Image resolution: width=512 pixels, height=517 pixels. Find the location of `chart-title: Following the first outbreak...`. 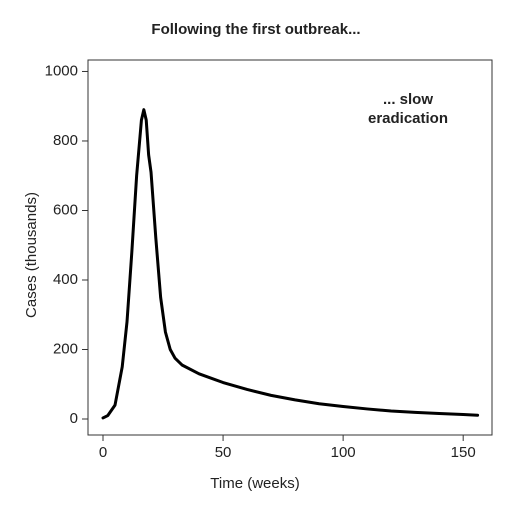

chart-title: Following the first outbreak... is located at coordinates (255, 29).